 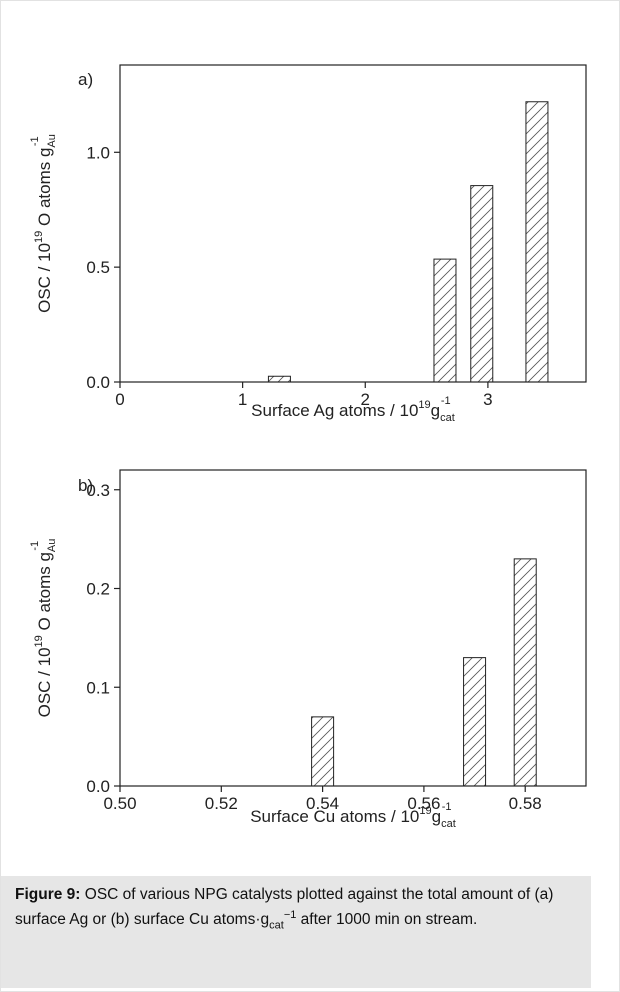 I want to click on panel-label: b), so click(x=85, y=485).